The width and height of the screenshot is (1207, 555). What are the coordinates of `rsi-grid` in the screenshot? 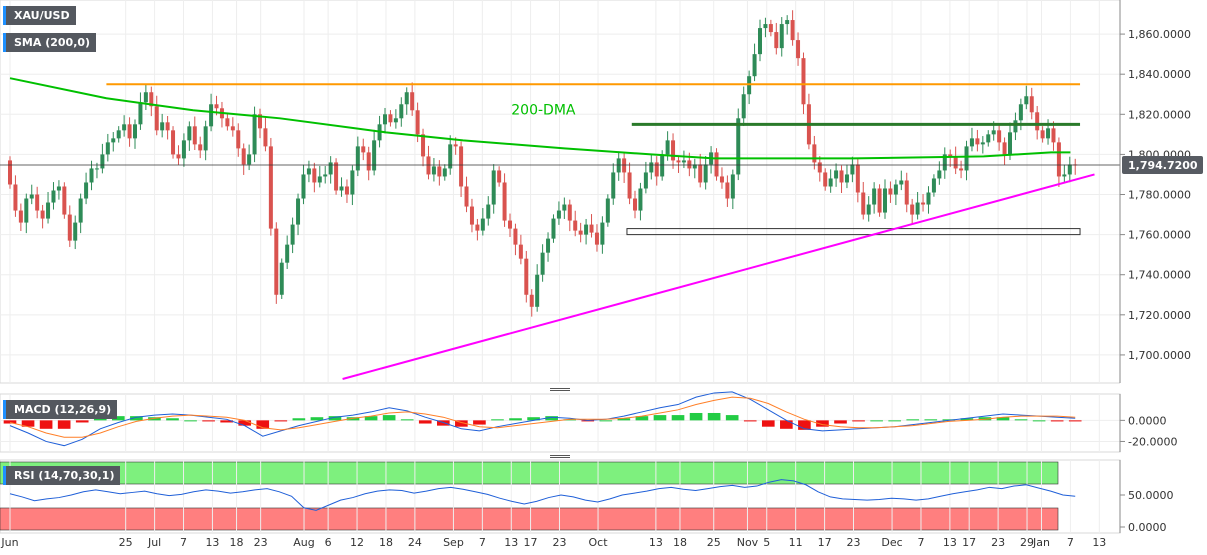 It's located at (554, 496).